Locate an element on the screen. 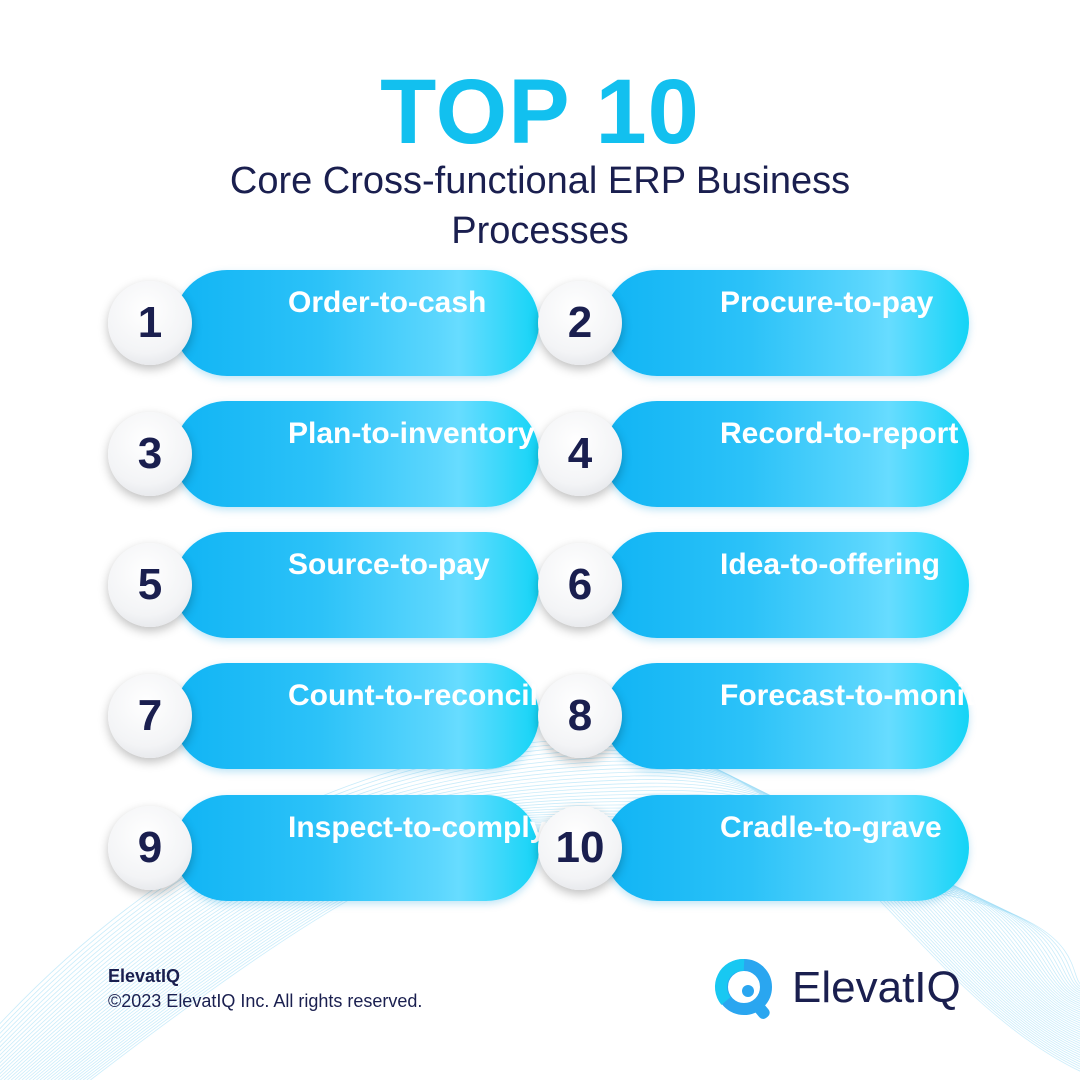 The image size is (1080, 1080). process-pill: Forecast-to-monitor is located at coordinates (804, 716).